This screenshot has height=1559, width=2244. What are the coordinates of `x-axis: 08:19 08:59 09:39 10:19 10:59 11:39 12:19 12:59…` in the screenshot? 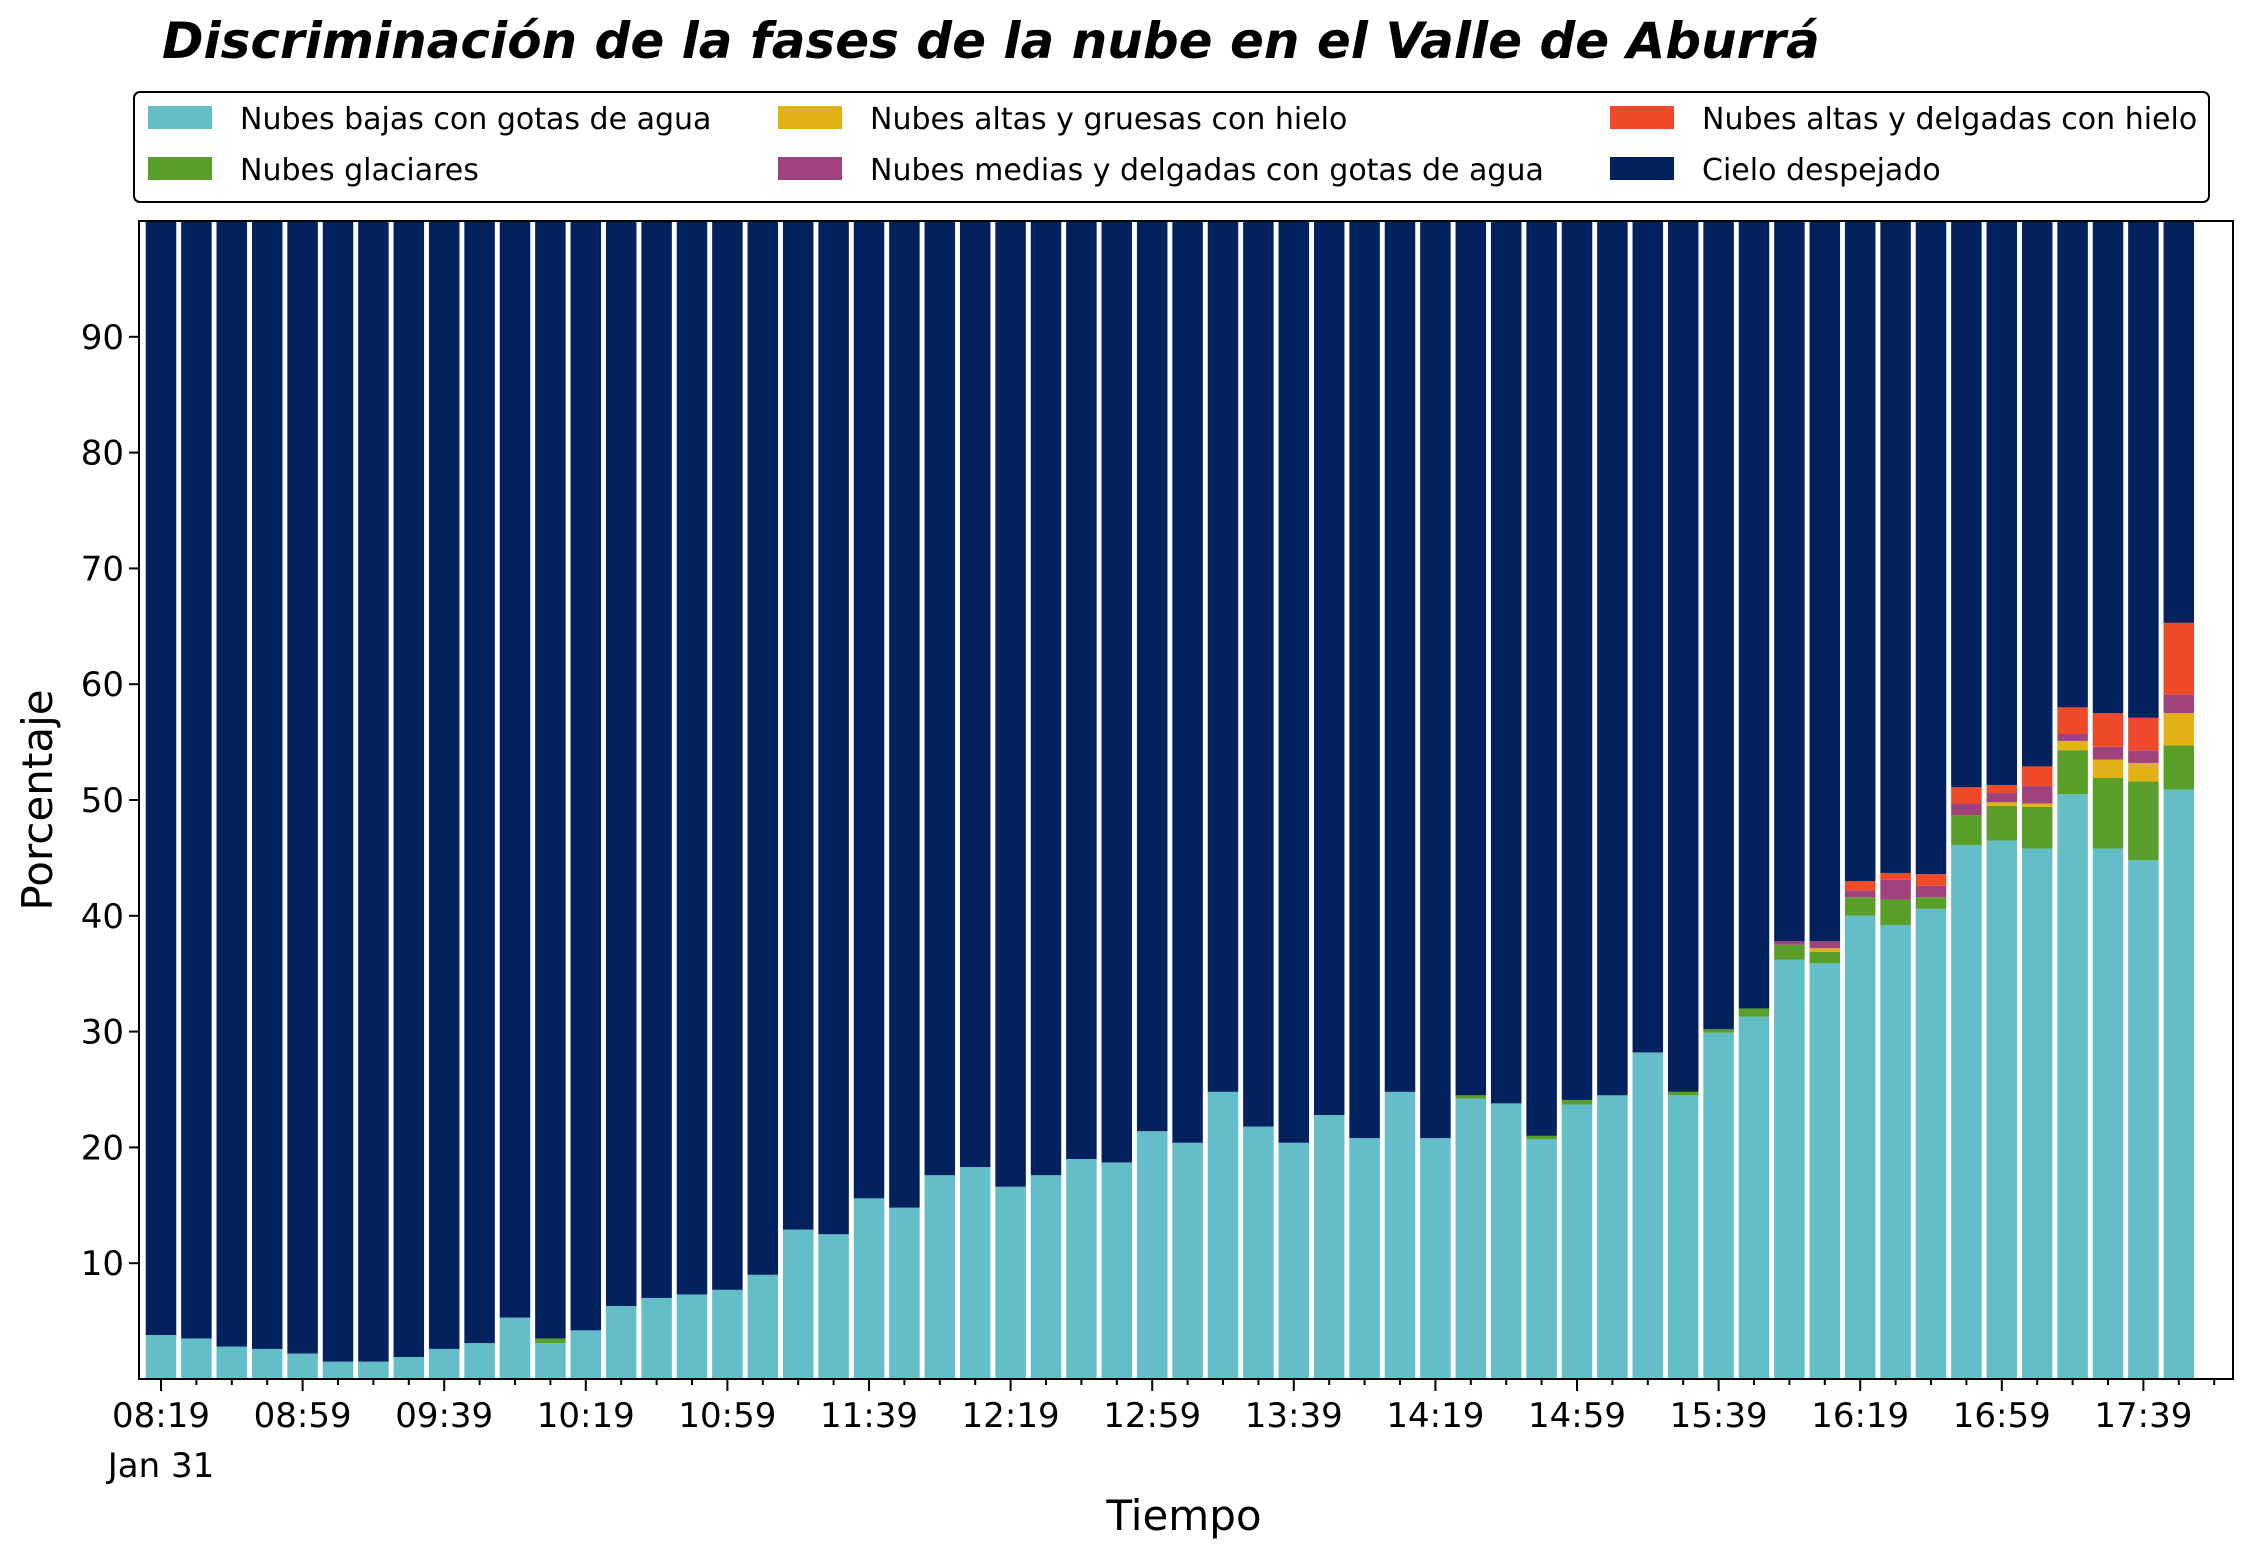 It's located at (1161, 1432).